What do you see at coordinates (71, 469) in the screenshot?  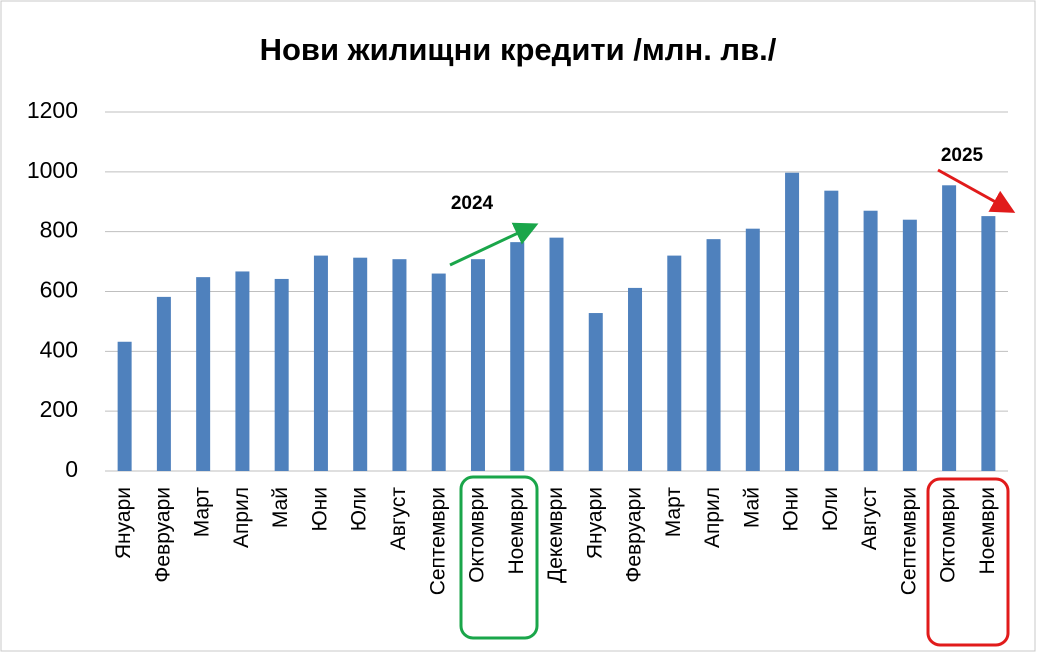 I see `y-tick-label: 0` at bounding box center [71, 469].